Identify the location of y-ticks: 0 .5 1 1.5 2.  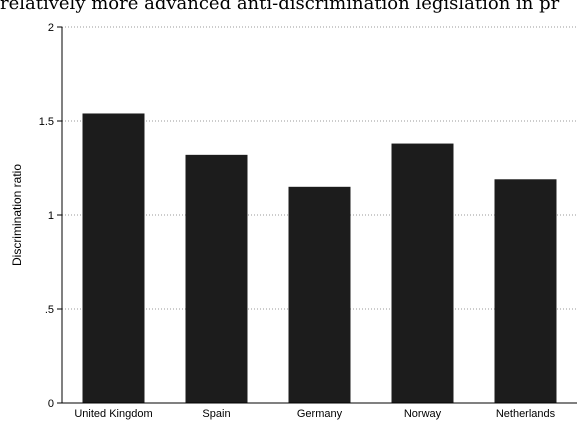
(50, 216).